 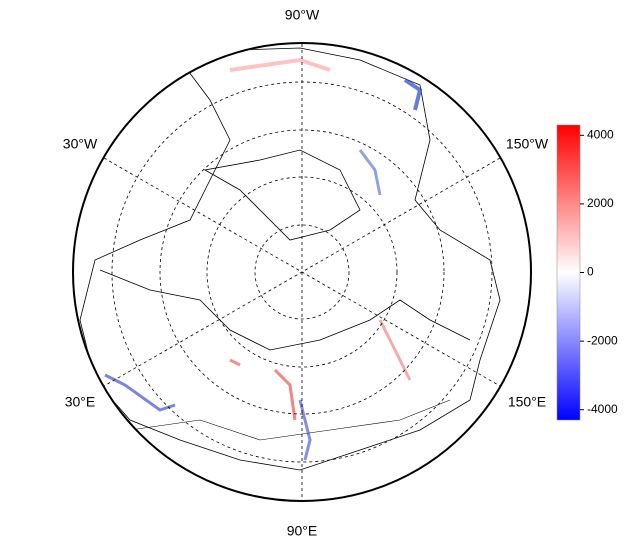 What do you see at coordinates (602, 409) in the screenshot?
I see `colorbar-tick-label: -4000` at bounding box center [602, 409].